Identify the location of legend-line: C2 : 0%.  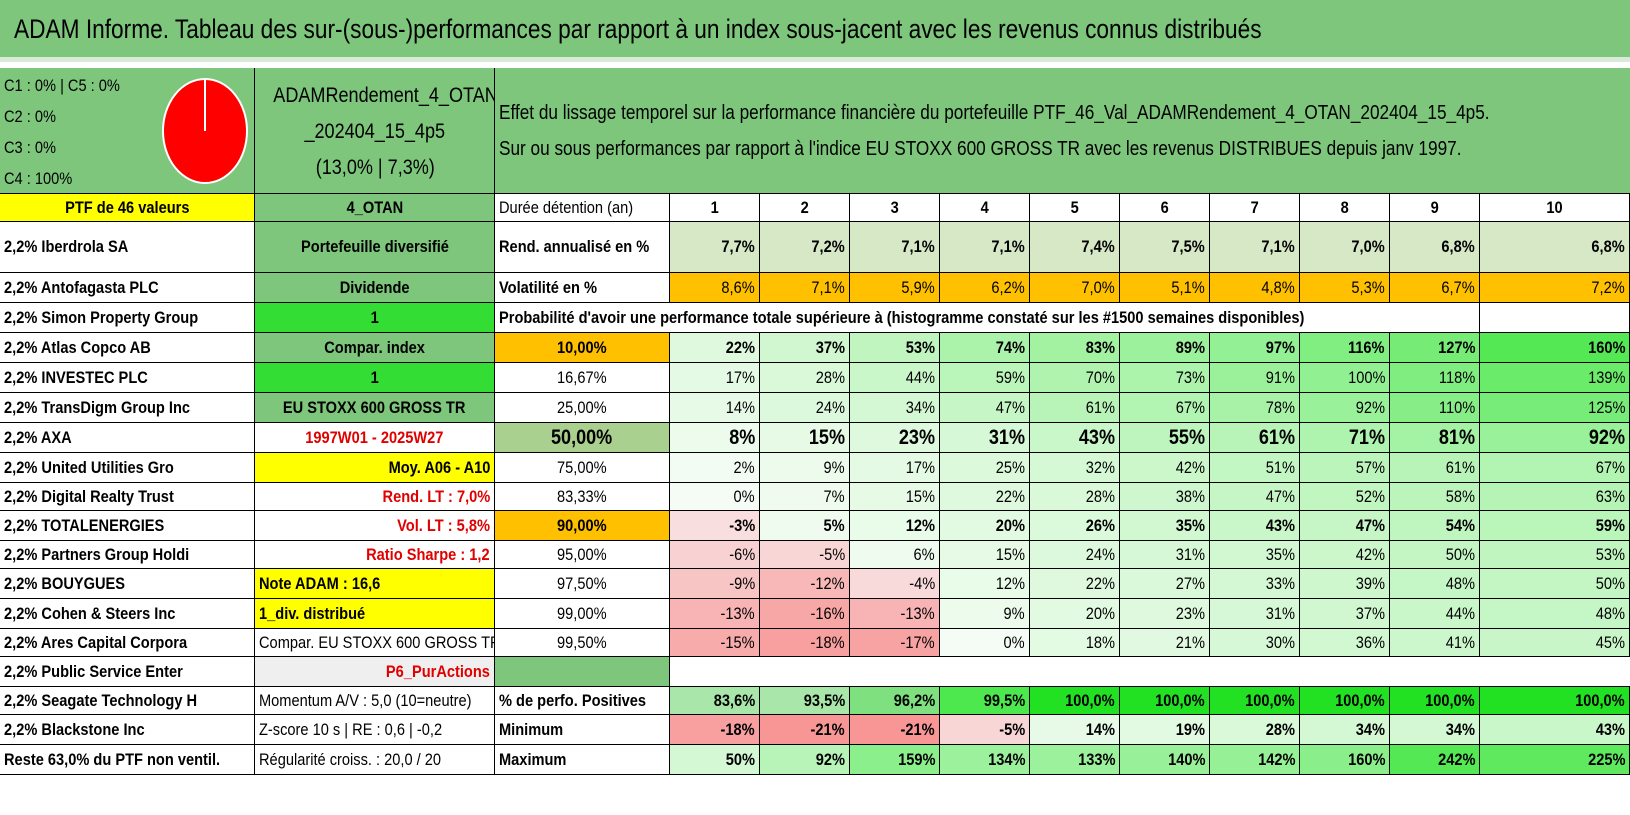
(30, 116).